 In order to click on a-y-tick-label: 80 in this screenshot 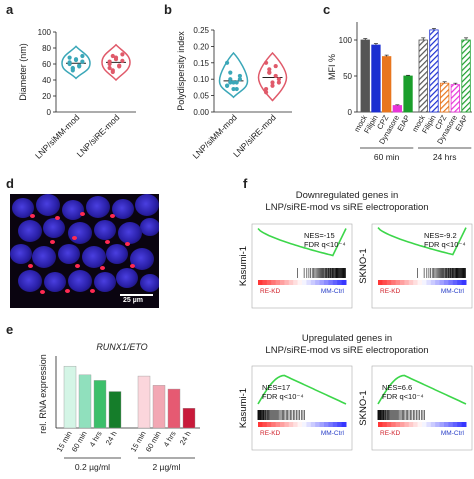, I will do `click(46, 48)`.